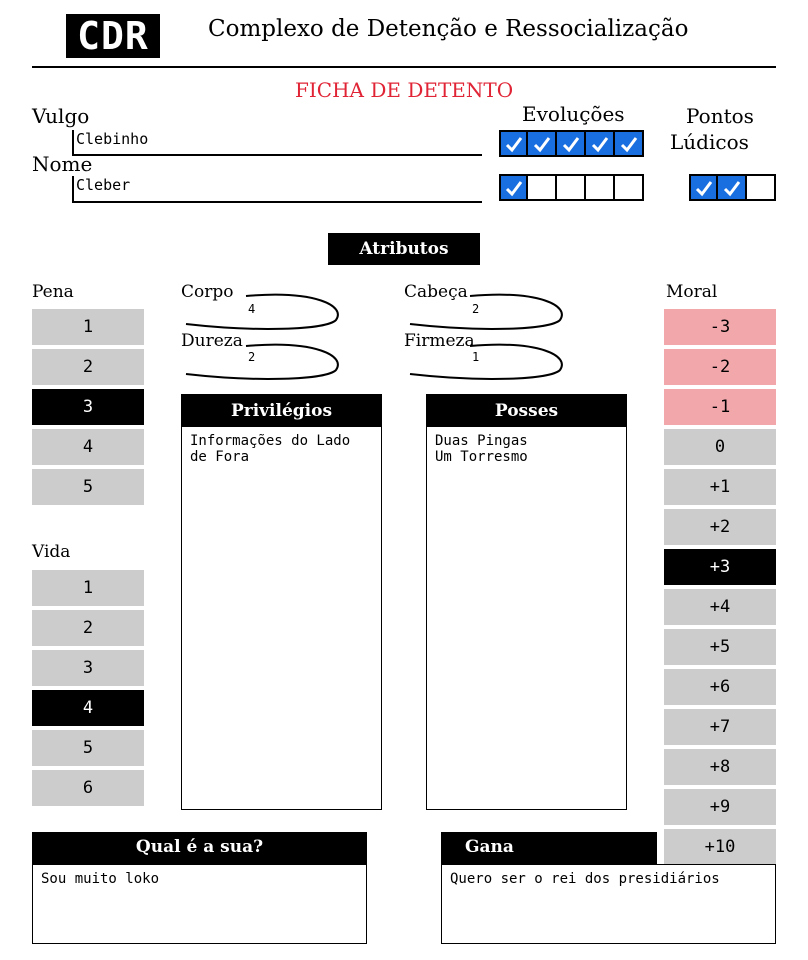  What do you see at coordinates (113, 36) in the screenshot?
I see `cdr-logo: CDR` at bounding box center [113, 36].